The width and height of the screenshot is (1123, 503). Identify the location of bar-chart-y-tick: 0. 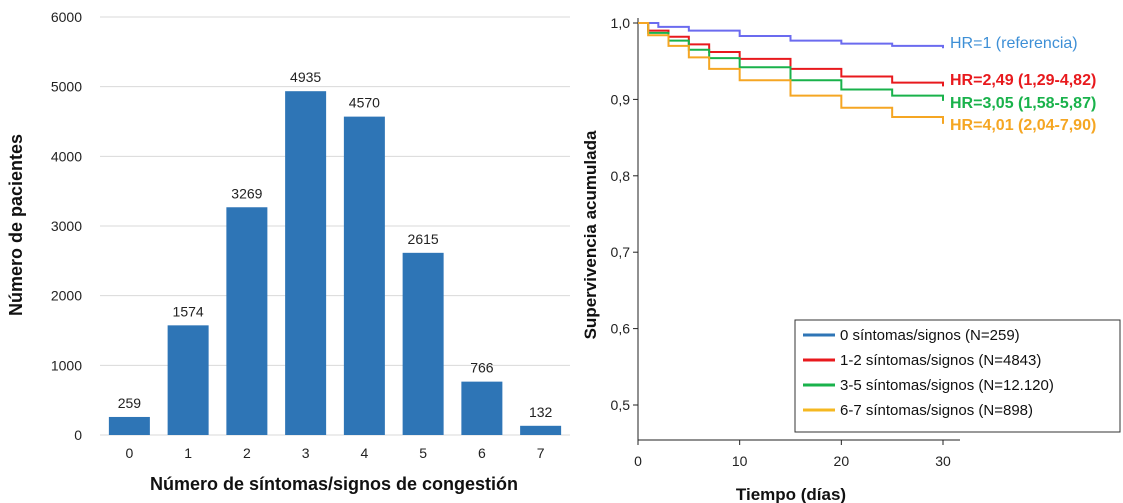
(78, 435).